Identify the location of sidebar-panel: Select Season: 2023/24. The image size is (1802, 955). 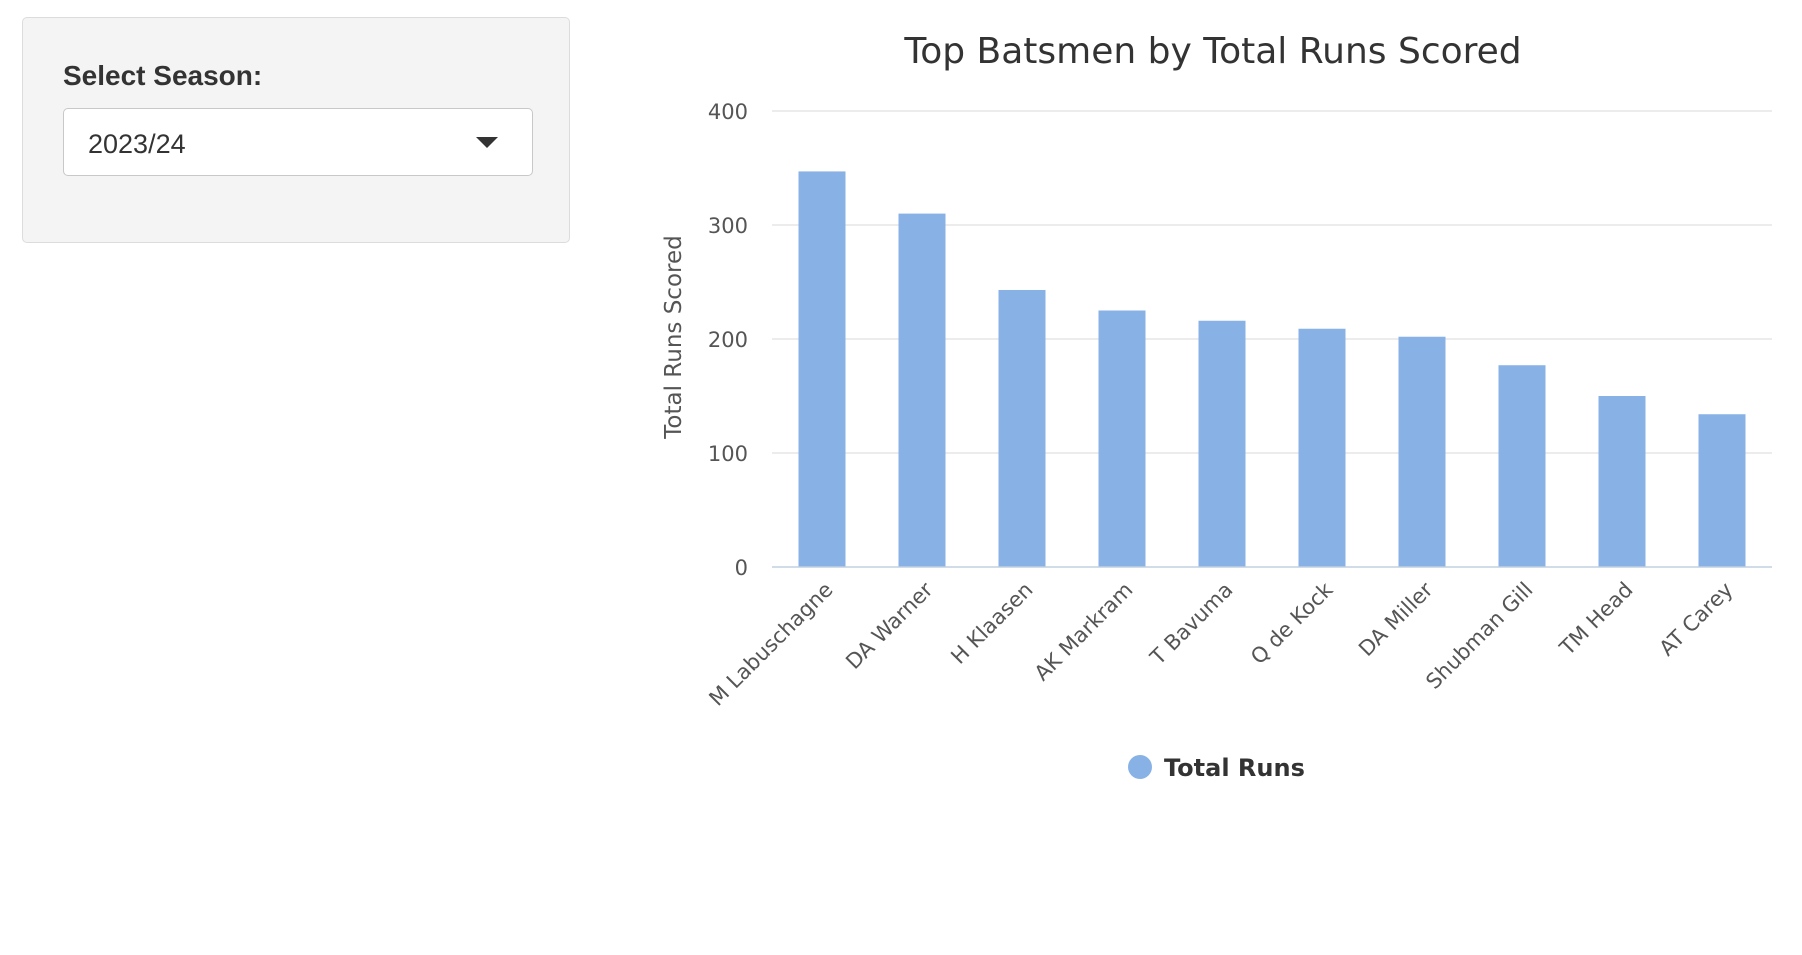
(296, 130).